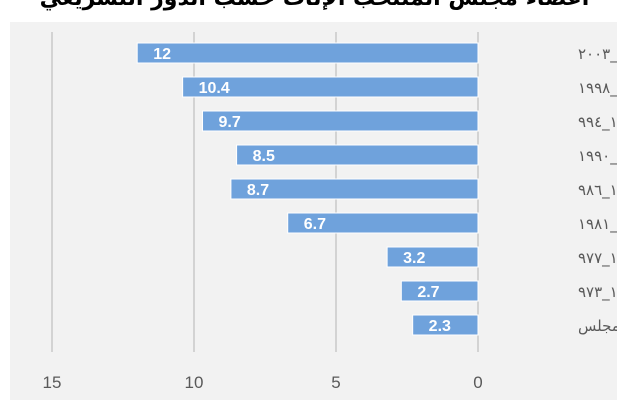 The image size is (629, 405). What do you see at coordinates (597, 224) in the screenshot?
I see `category-label: ١٩٨٥_١٩٨١` at bounding box center [597, 224].